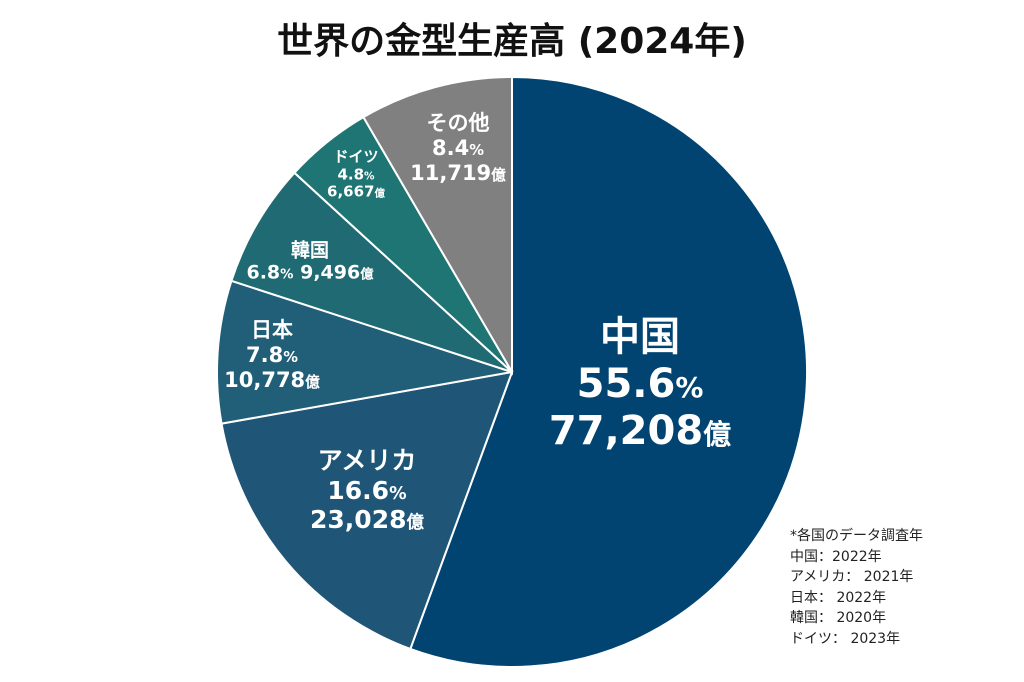 This screenshot has width=1024, height=682. I want to click on slice-label: 日本 7.8% 10,778億, so click(272, 355).